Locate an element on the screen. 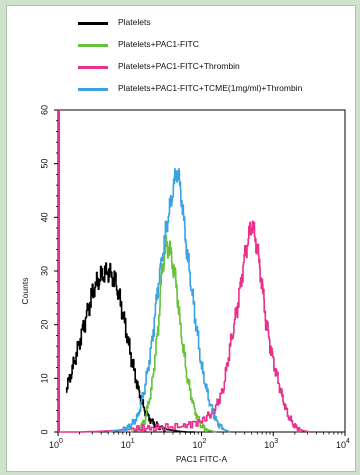 This screenshot has height=475, width=360. legend-swatch-tcme-thrombin is located at coordinates (93, 89).